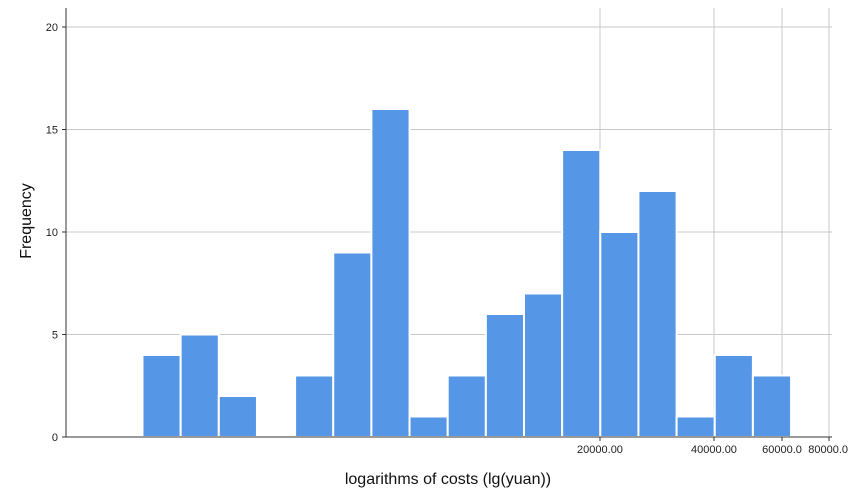  Describe the element at coordinates (828, 450) in the screenshot. I see `x-tick-label: 80000.0` at that location.